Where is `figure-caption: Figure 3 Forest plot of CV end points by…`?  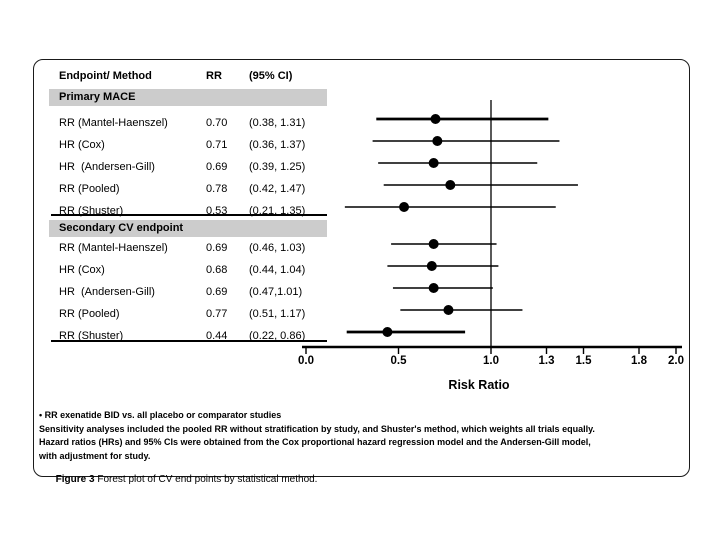 figure-caption: Figure 3 Forest plot of CV end points by… is located at coordinates (178, 479).